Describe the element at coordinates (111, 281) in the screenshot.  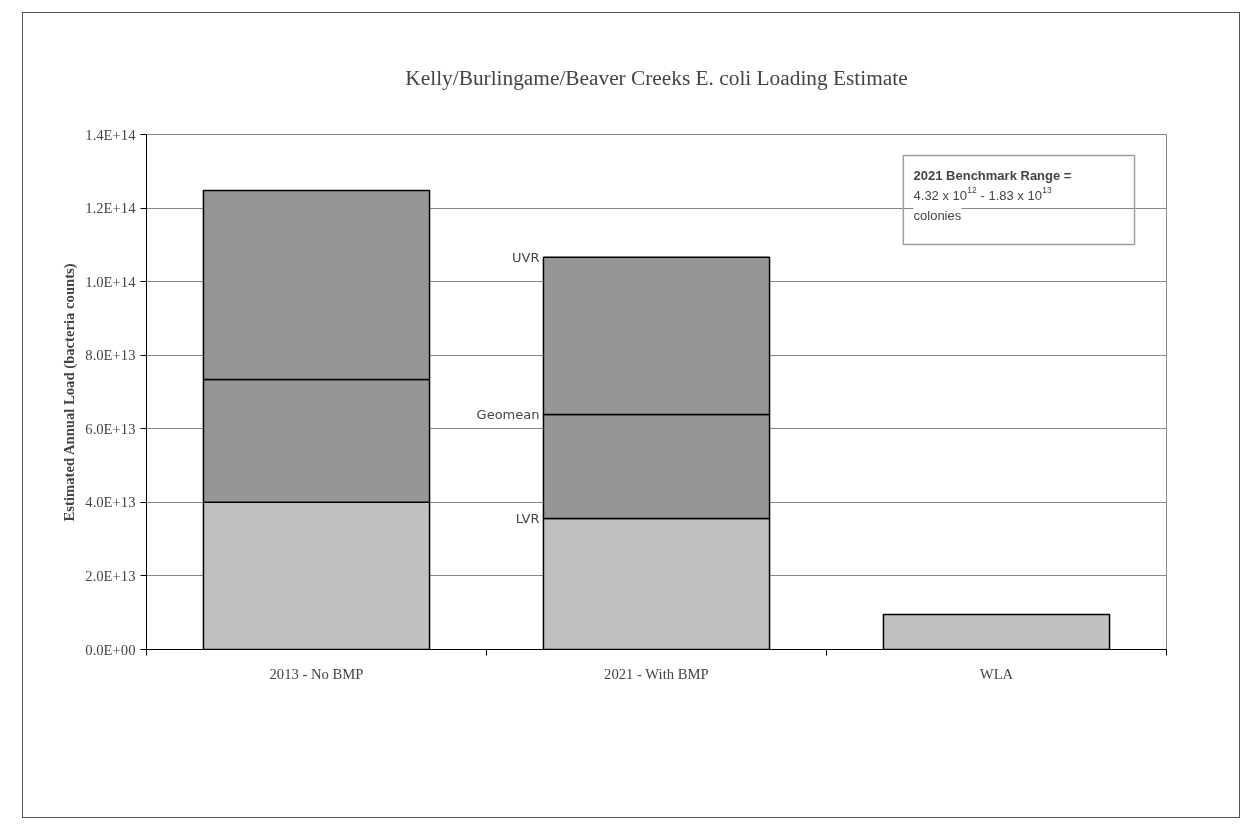
I see `y-tick-label: 1.0E+14` at that location.